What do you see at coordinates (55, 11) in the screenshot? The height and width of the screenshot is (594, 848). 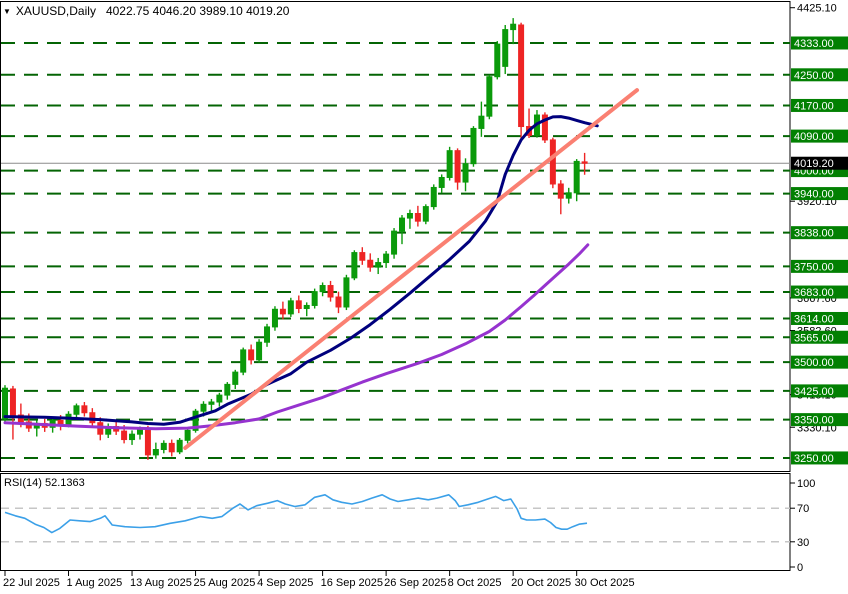 I see `symbol-period-label: XAUUSD,Daily` at bounding box center [55, 11].